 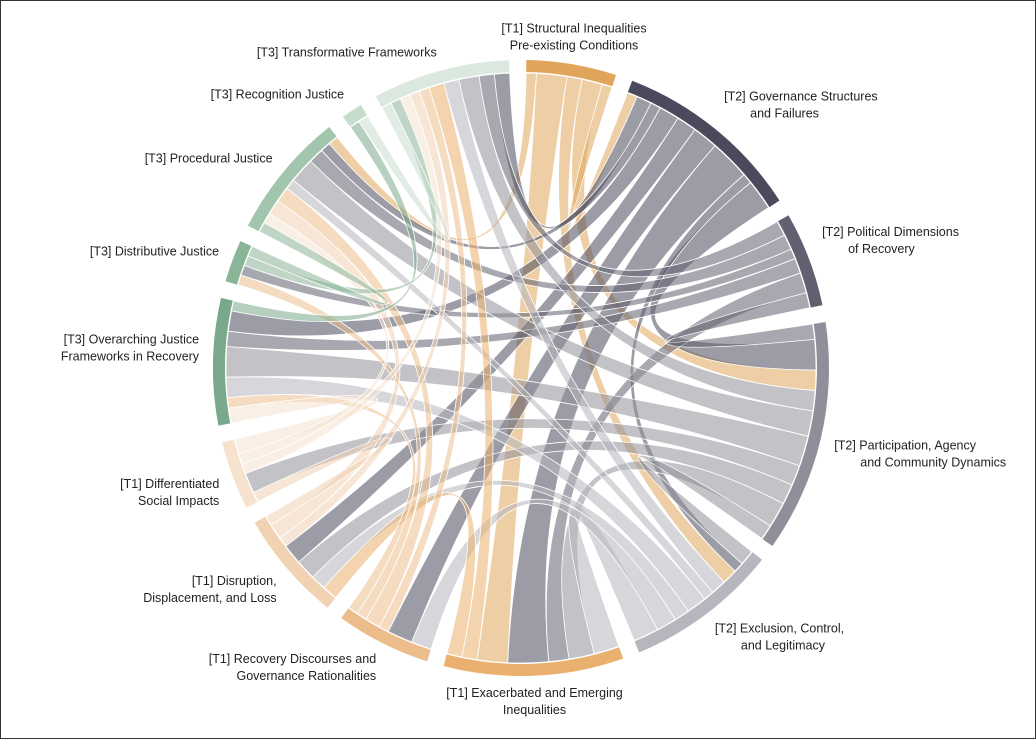 I want to click on group-label: [T2] Political Dimensions, so click(x=890, y=232).